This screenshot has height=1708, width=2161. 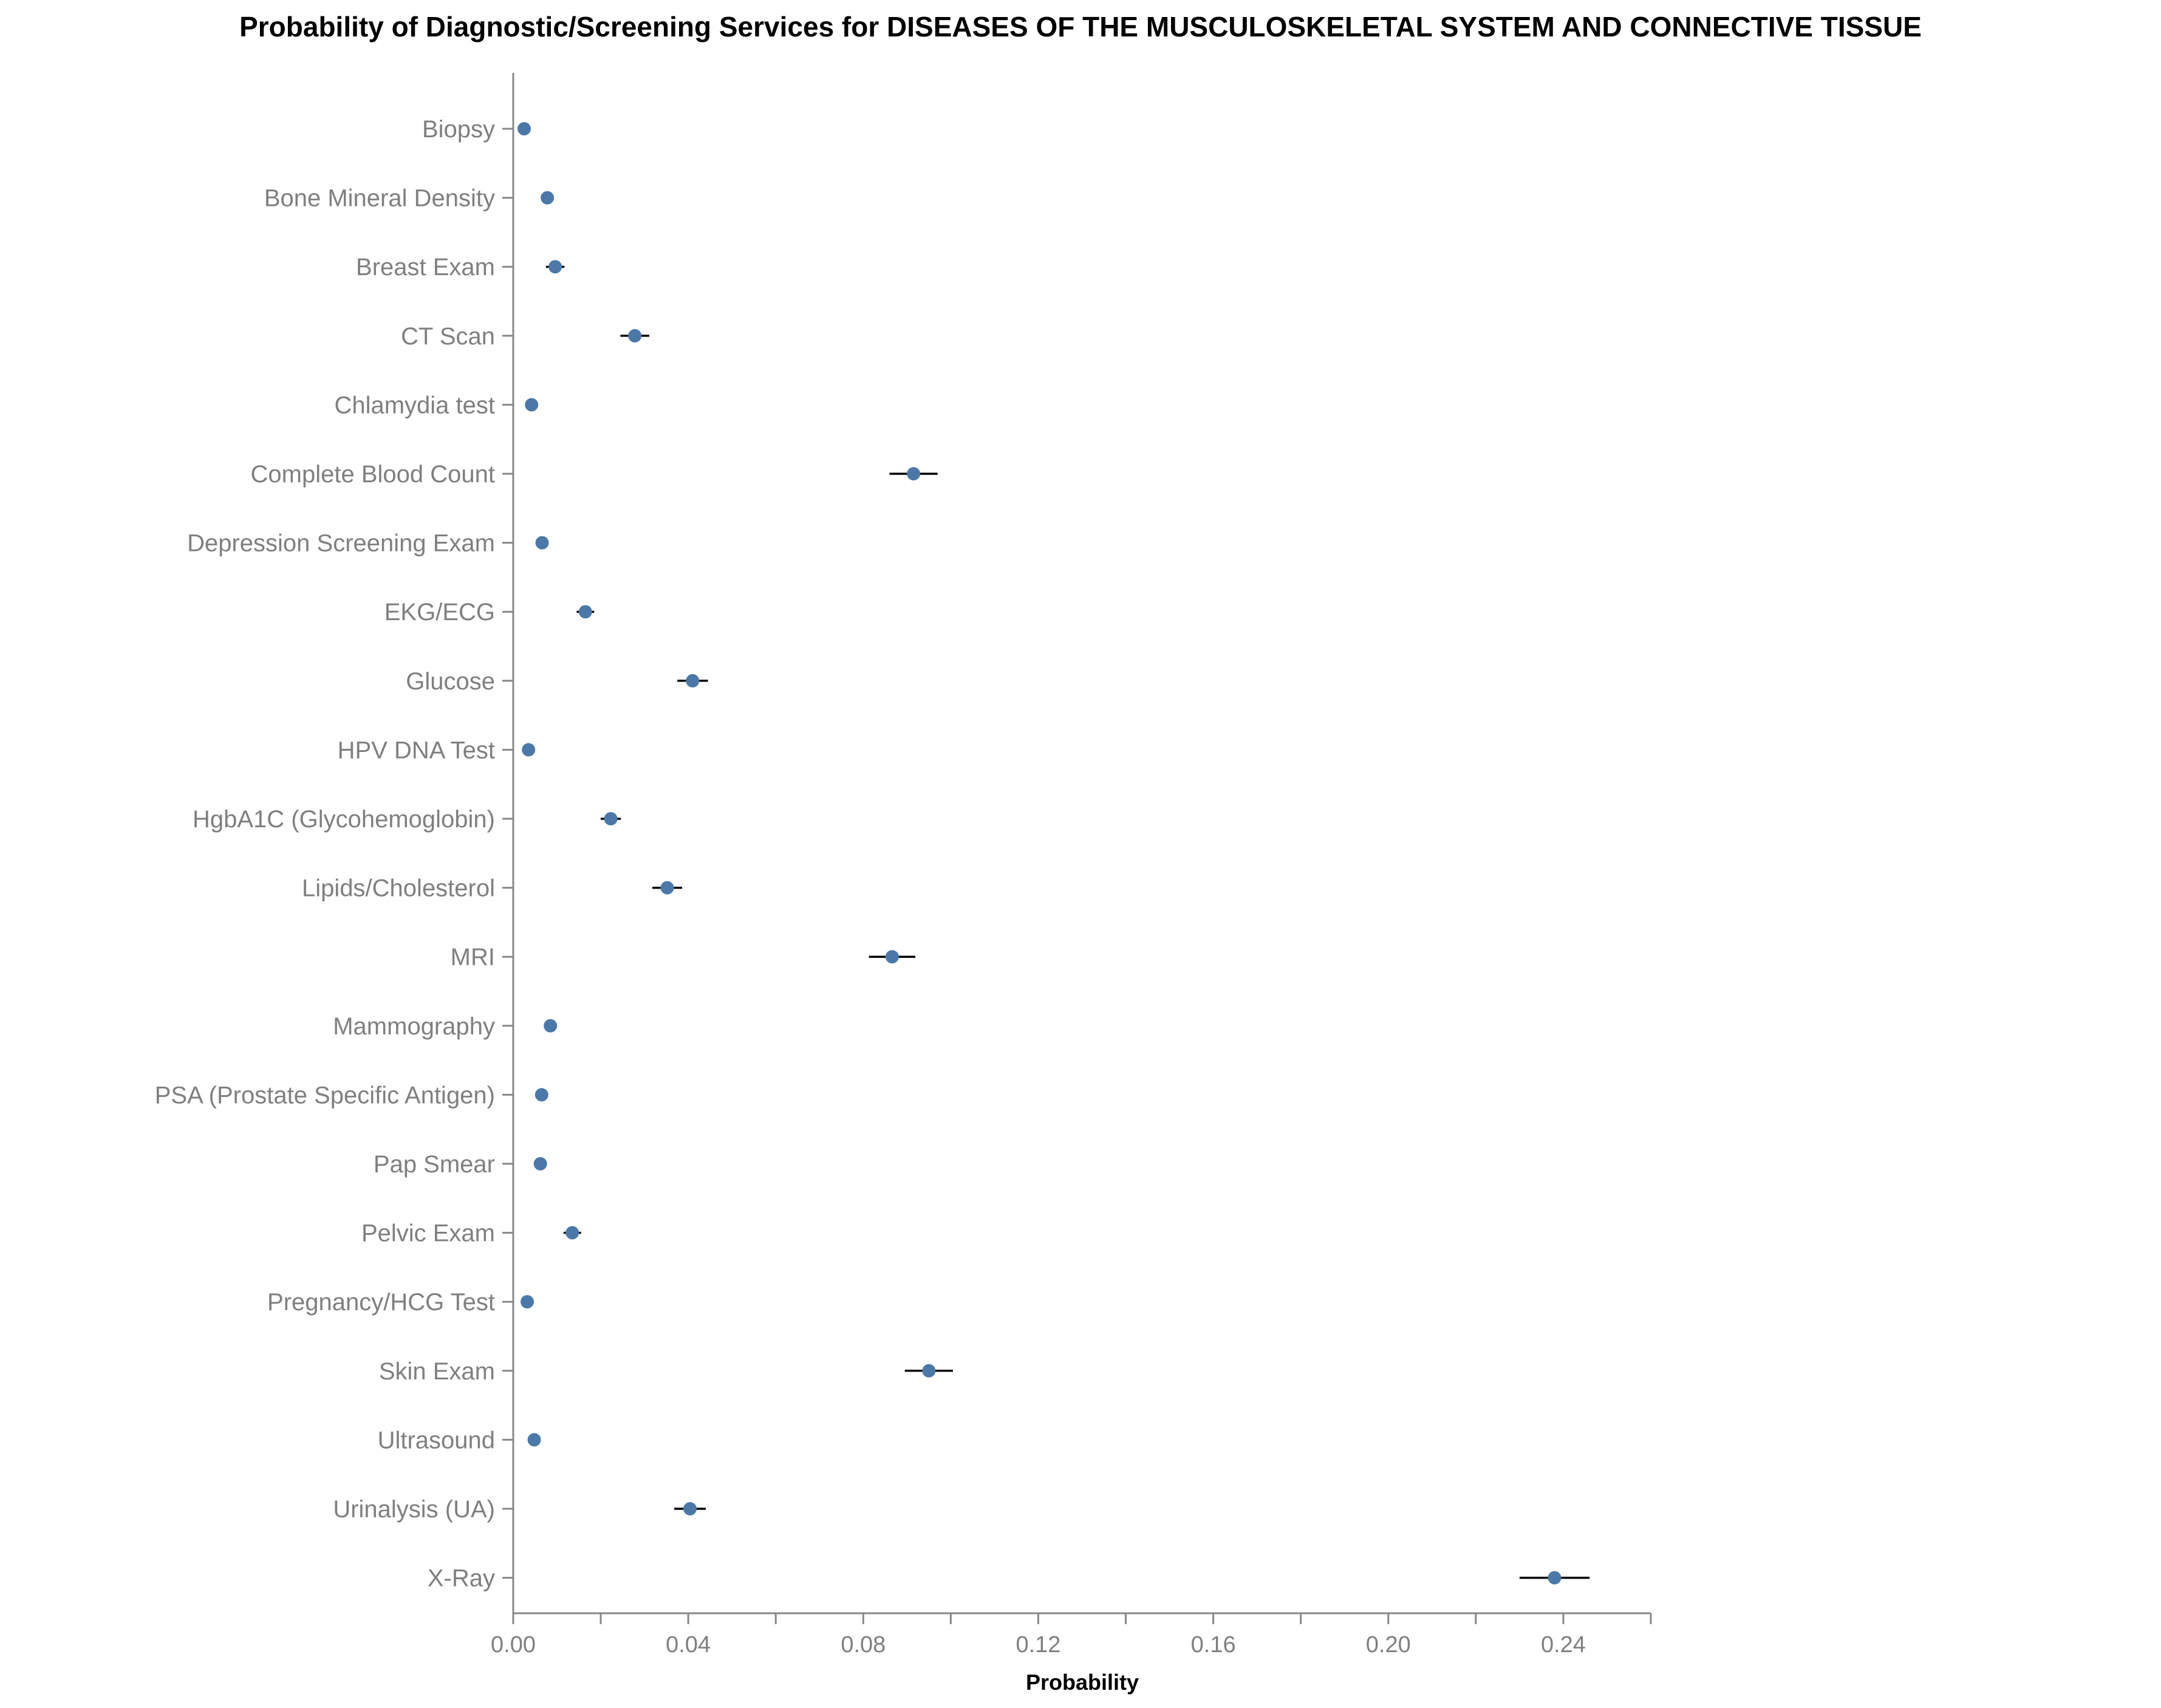 I want to click on y-tick-label: Complete Blood Count, so click(x=373, y=475).